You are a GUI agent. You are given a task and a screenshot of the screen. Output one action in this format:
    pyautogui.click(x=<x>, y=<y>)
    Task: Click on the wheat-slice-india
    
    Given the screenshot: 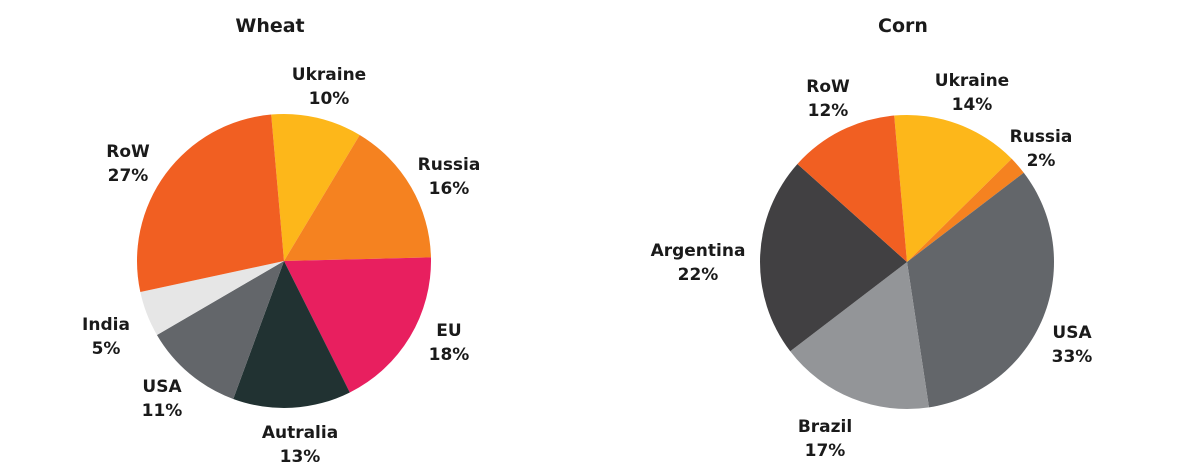 What is the action you would take?
    pyautogui.click(x=212, y=298)
    